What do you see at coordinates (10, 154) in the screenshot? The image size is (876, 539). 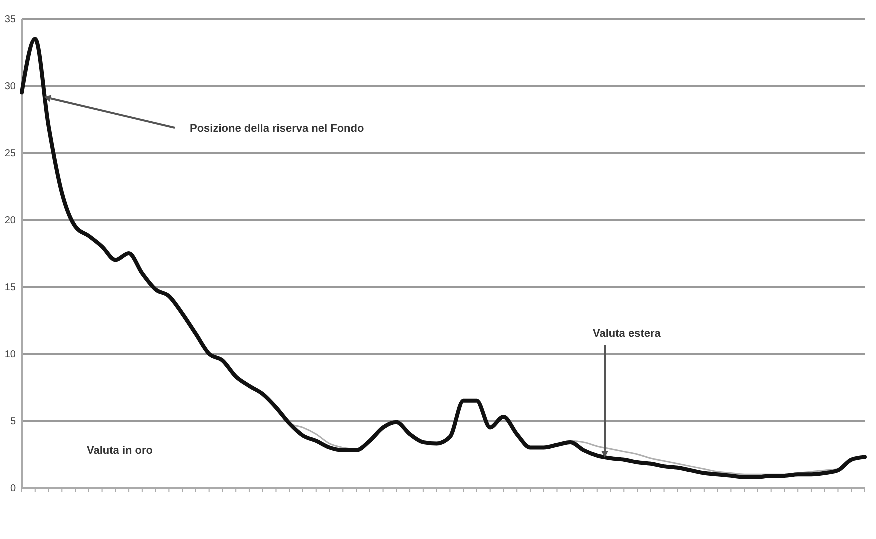 I see `y-tick-label: 25` at bounding box center [10, 154].